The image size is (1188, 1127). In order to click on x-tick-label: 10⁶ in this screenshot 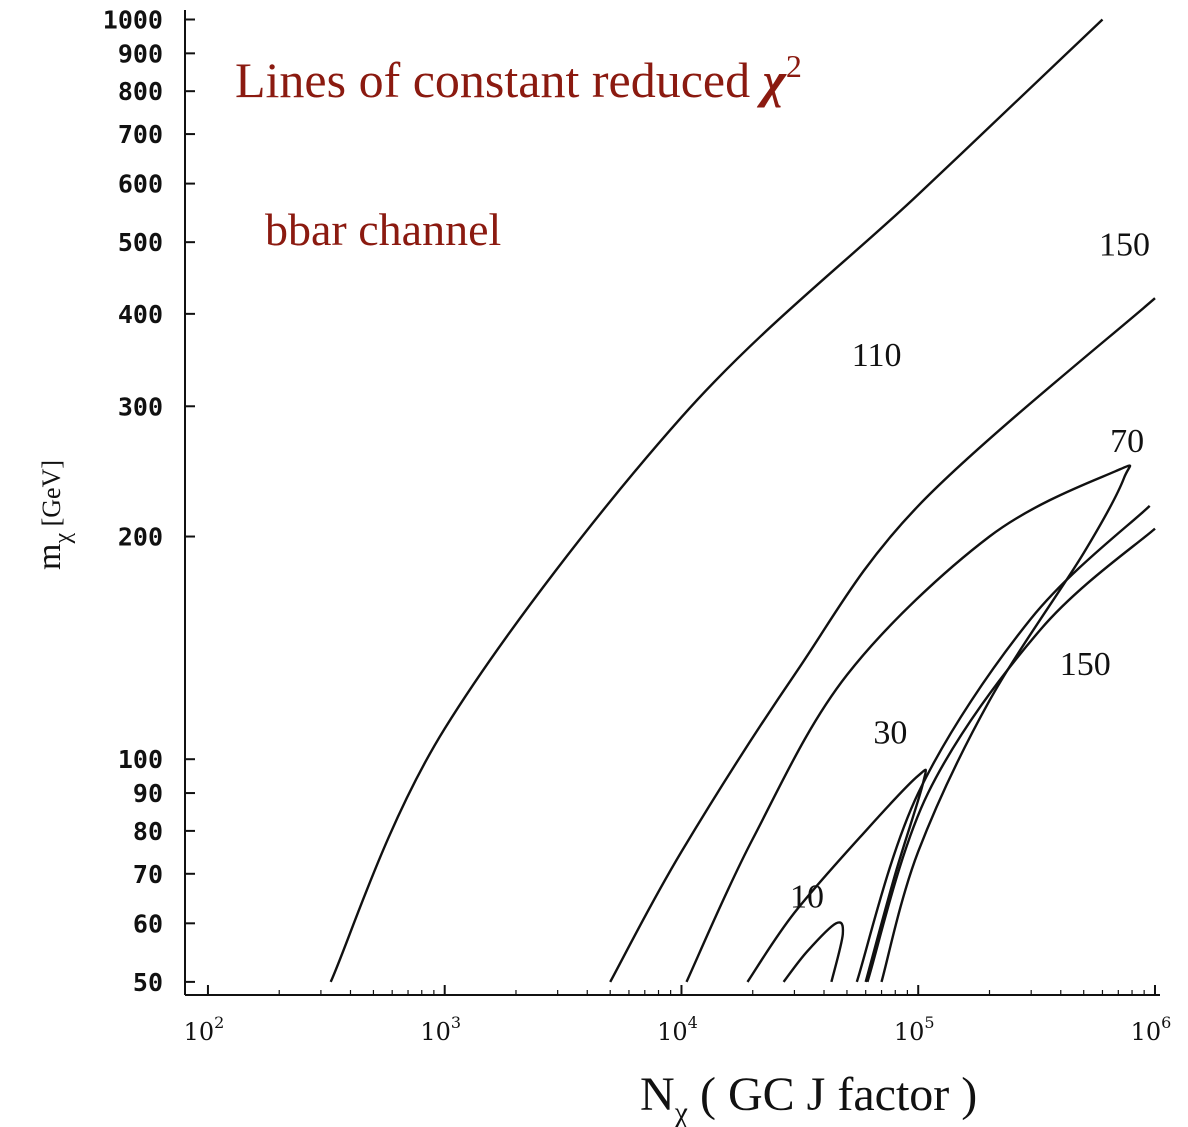, I will do `click(1151, 1029)`.